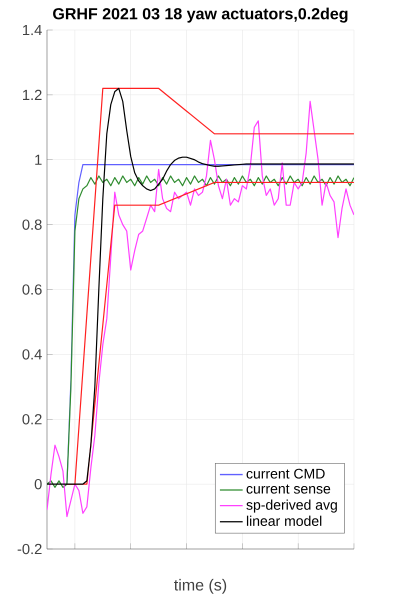 This screenshot has height=608, width=403. What do you see at coordinates (38, 159) in the screenshot?
I see `y-tick-label: 1` at bounding box center [38, 159].